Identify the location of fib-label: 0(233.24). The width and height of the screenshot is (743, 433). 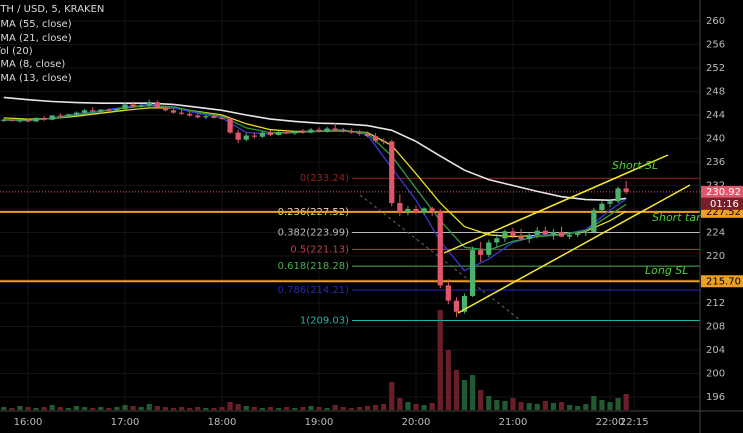
(324, 178).